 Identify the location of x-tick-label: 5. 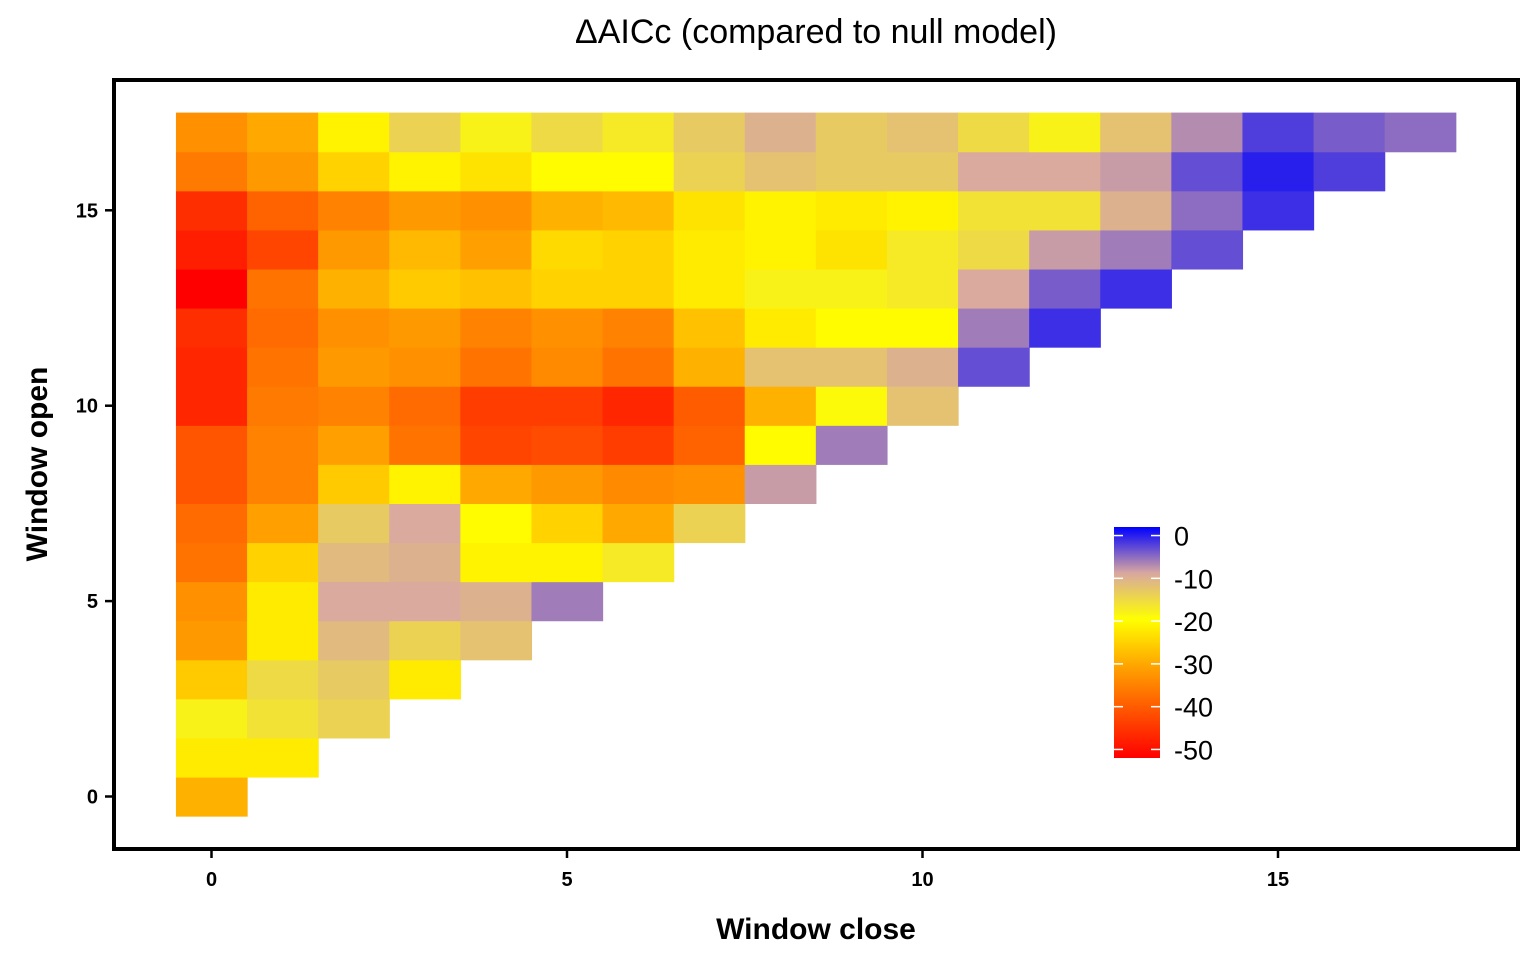
(566, 880).